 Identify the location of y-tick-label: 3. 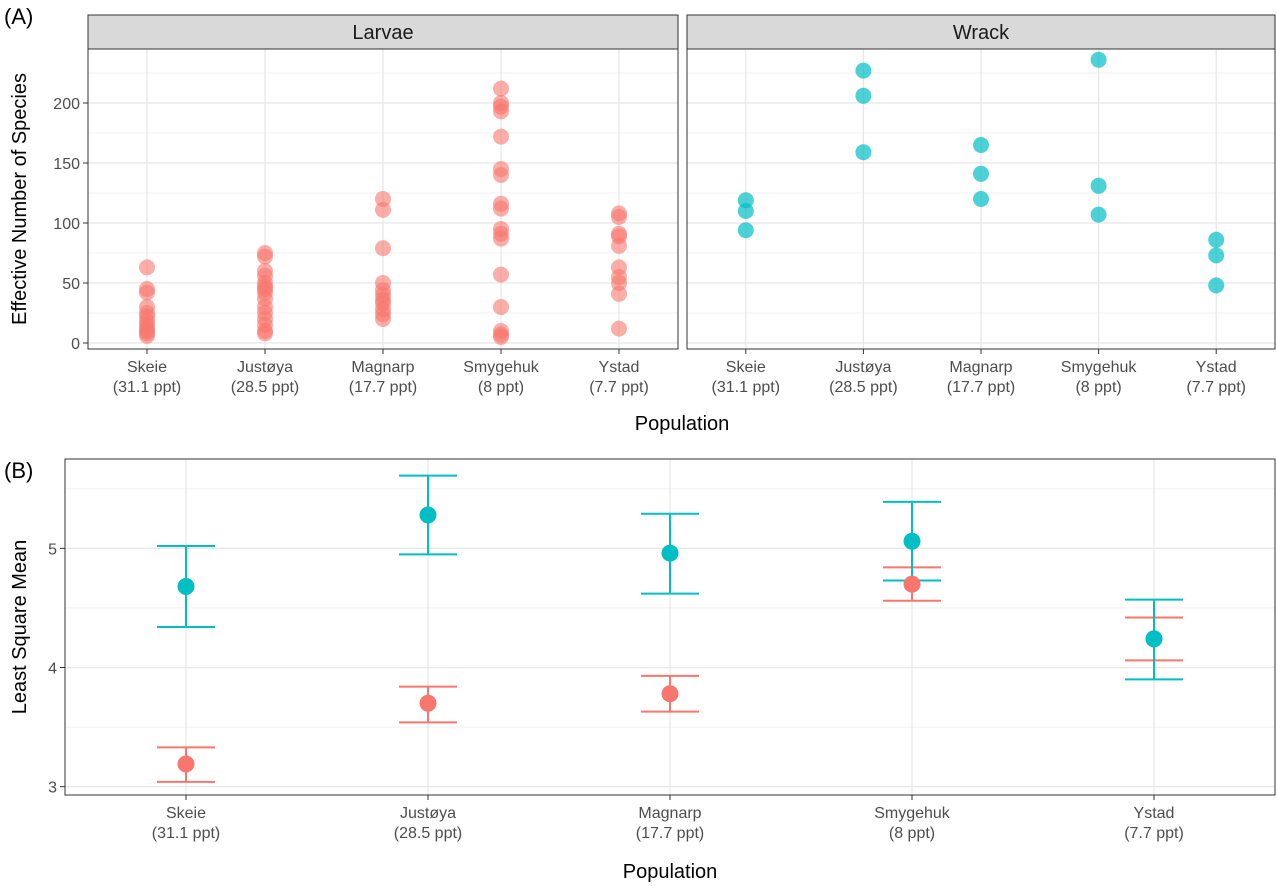
(52, 788).